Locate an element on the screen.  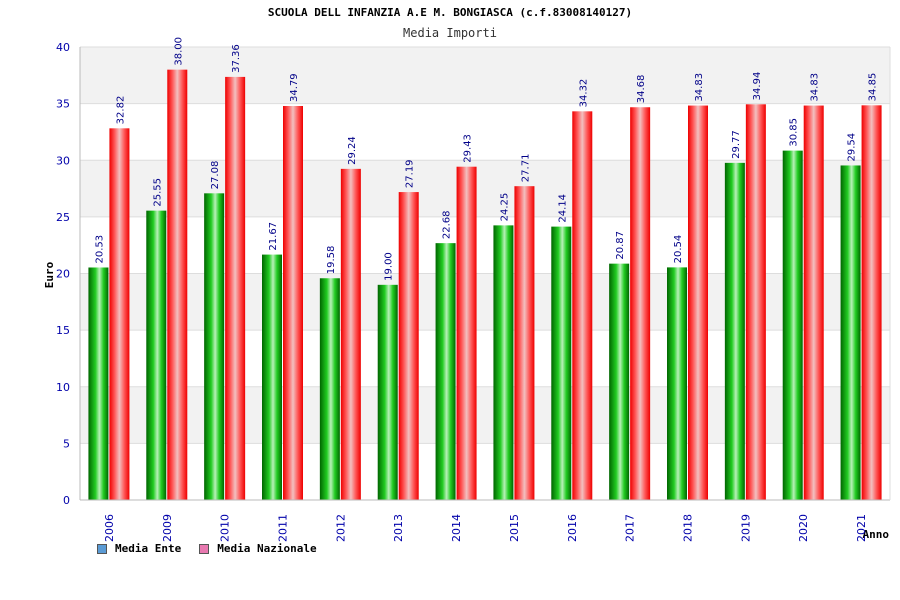
data-label: 24.14 is located at coordinates (562, 208).